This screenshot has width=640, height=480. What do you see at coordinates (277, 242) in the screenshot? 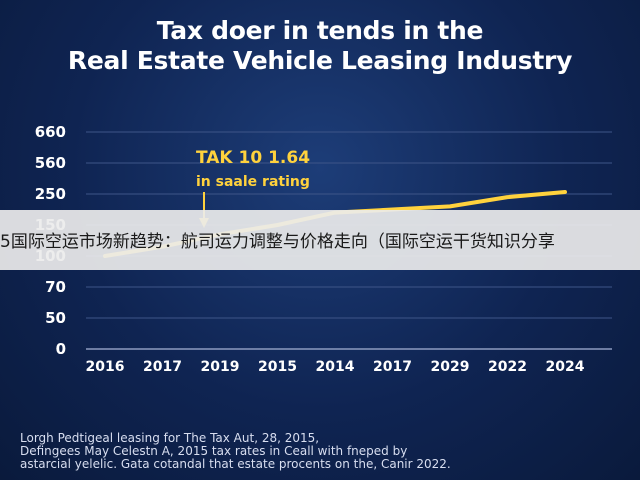
I see `caption-overlay-text: 5国际空运市场新趋势：航司运力调整与价格走向（国际空运干货知识分享` at bounding box center [277, 242].